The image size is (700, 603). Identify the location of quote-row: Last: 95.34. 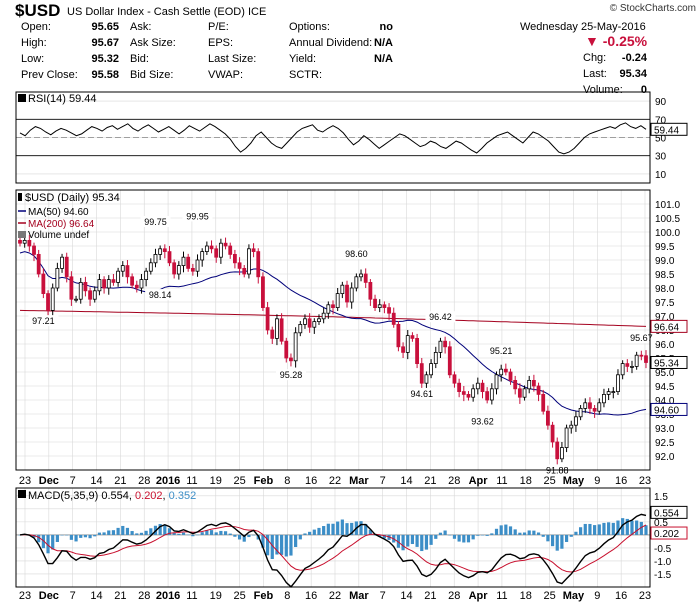
(615, 74).